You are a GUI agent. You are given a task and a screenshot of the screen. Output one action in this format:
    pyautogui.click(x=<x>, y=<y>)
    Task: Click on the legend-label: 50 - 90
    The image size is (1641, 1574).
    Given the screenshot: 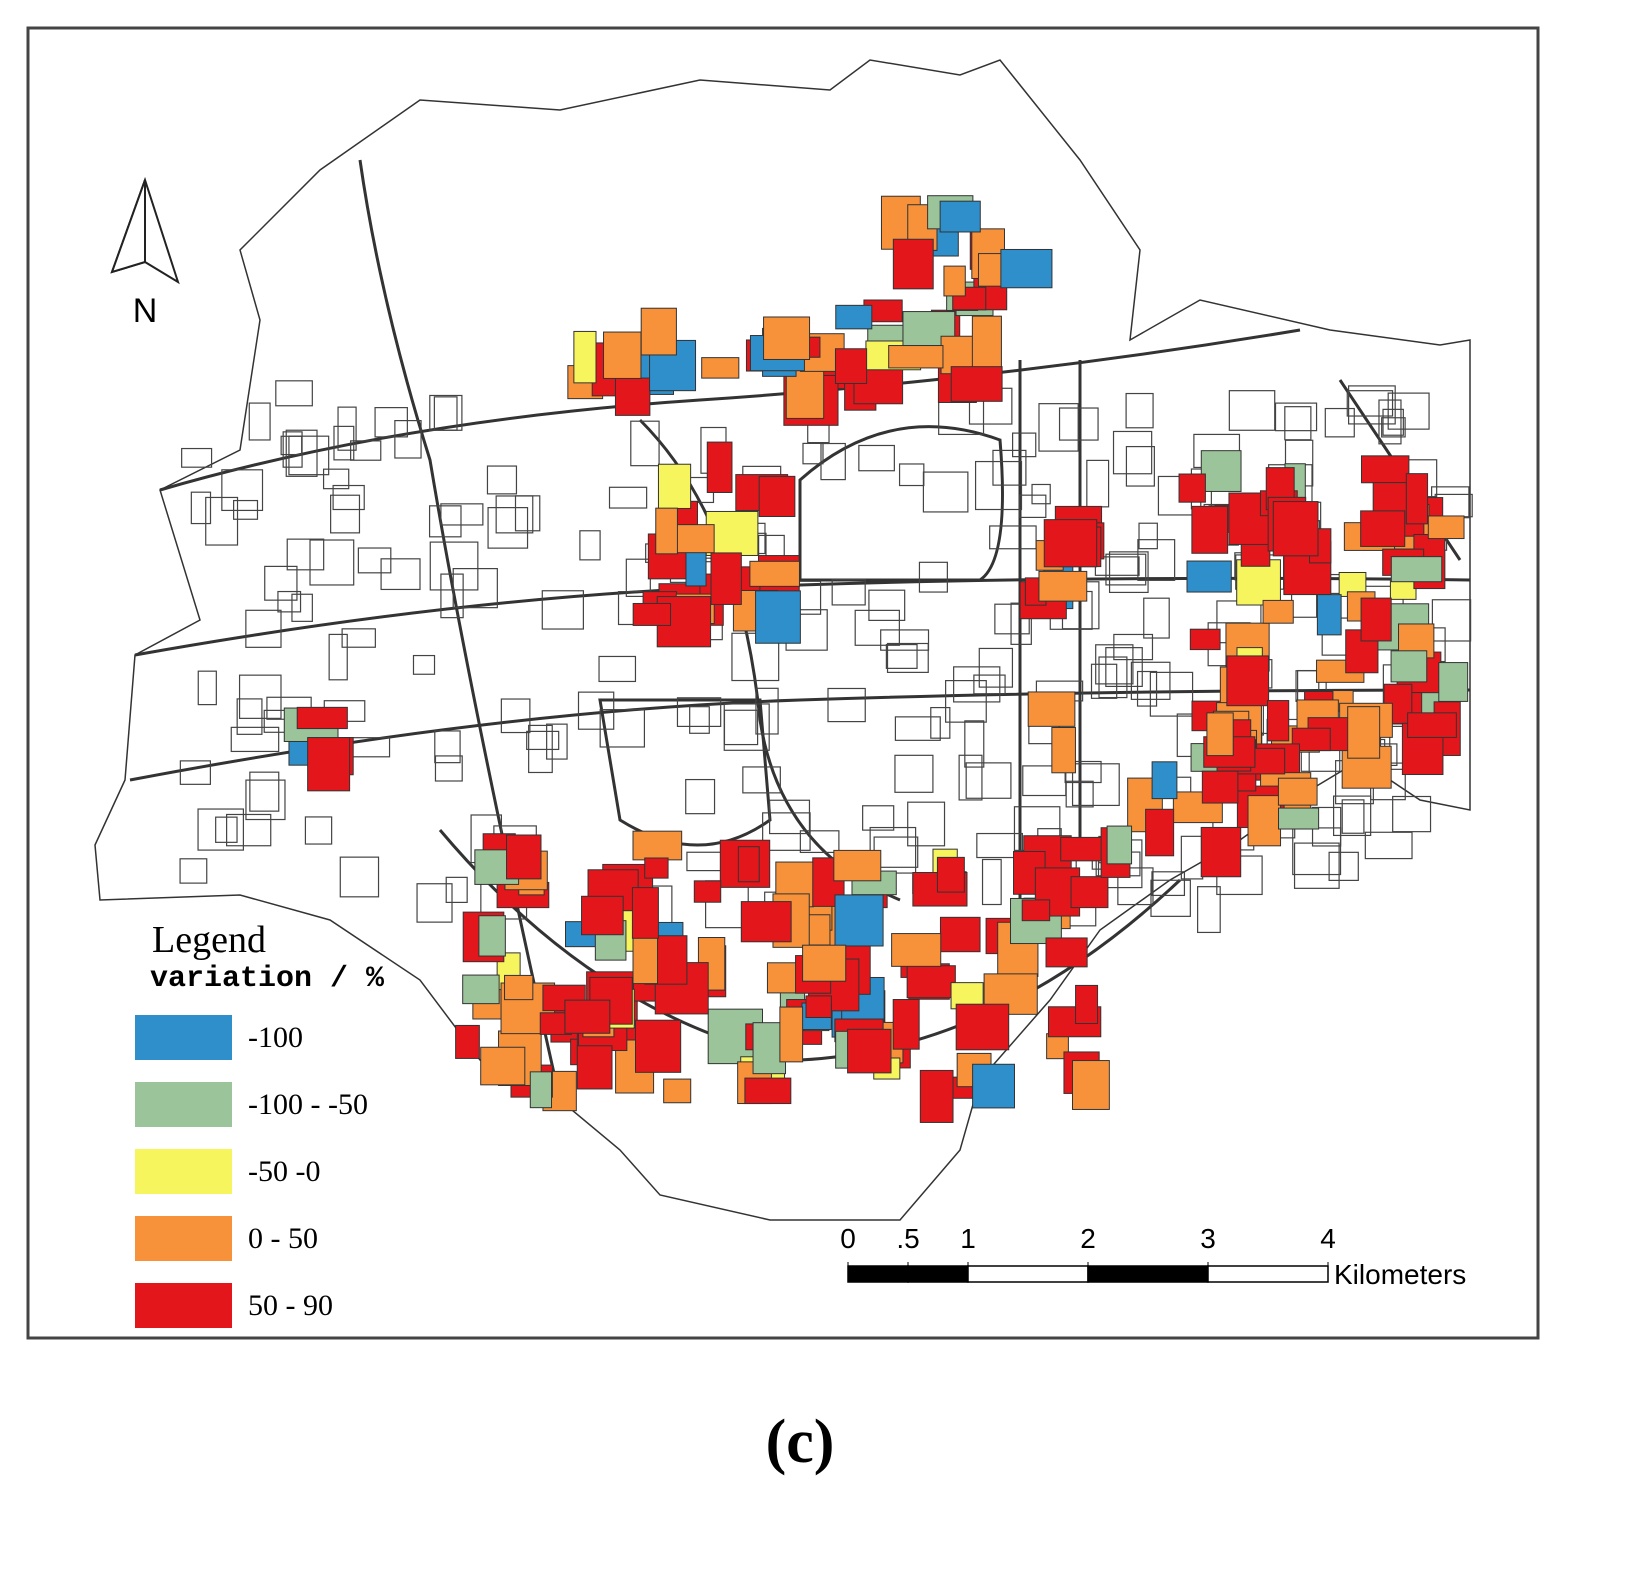 What is the action you would take?
    pyautogui.click(x=290, y=1305)
    